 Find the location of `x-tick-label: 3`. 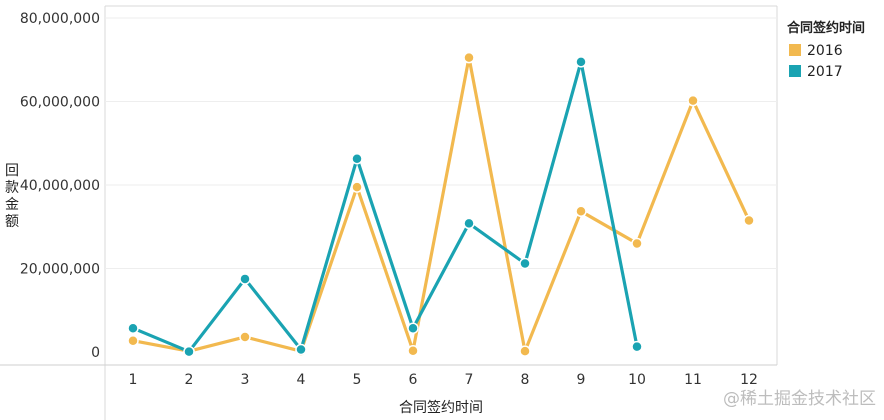

x-tick-label: 3 is located at coordinates (245, 380).